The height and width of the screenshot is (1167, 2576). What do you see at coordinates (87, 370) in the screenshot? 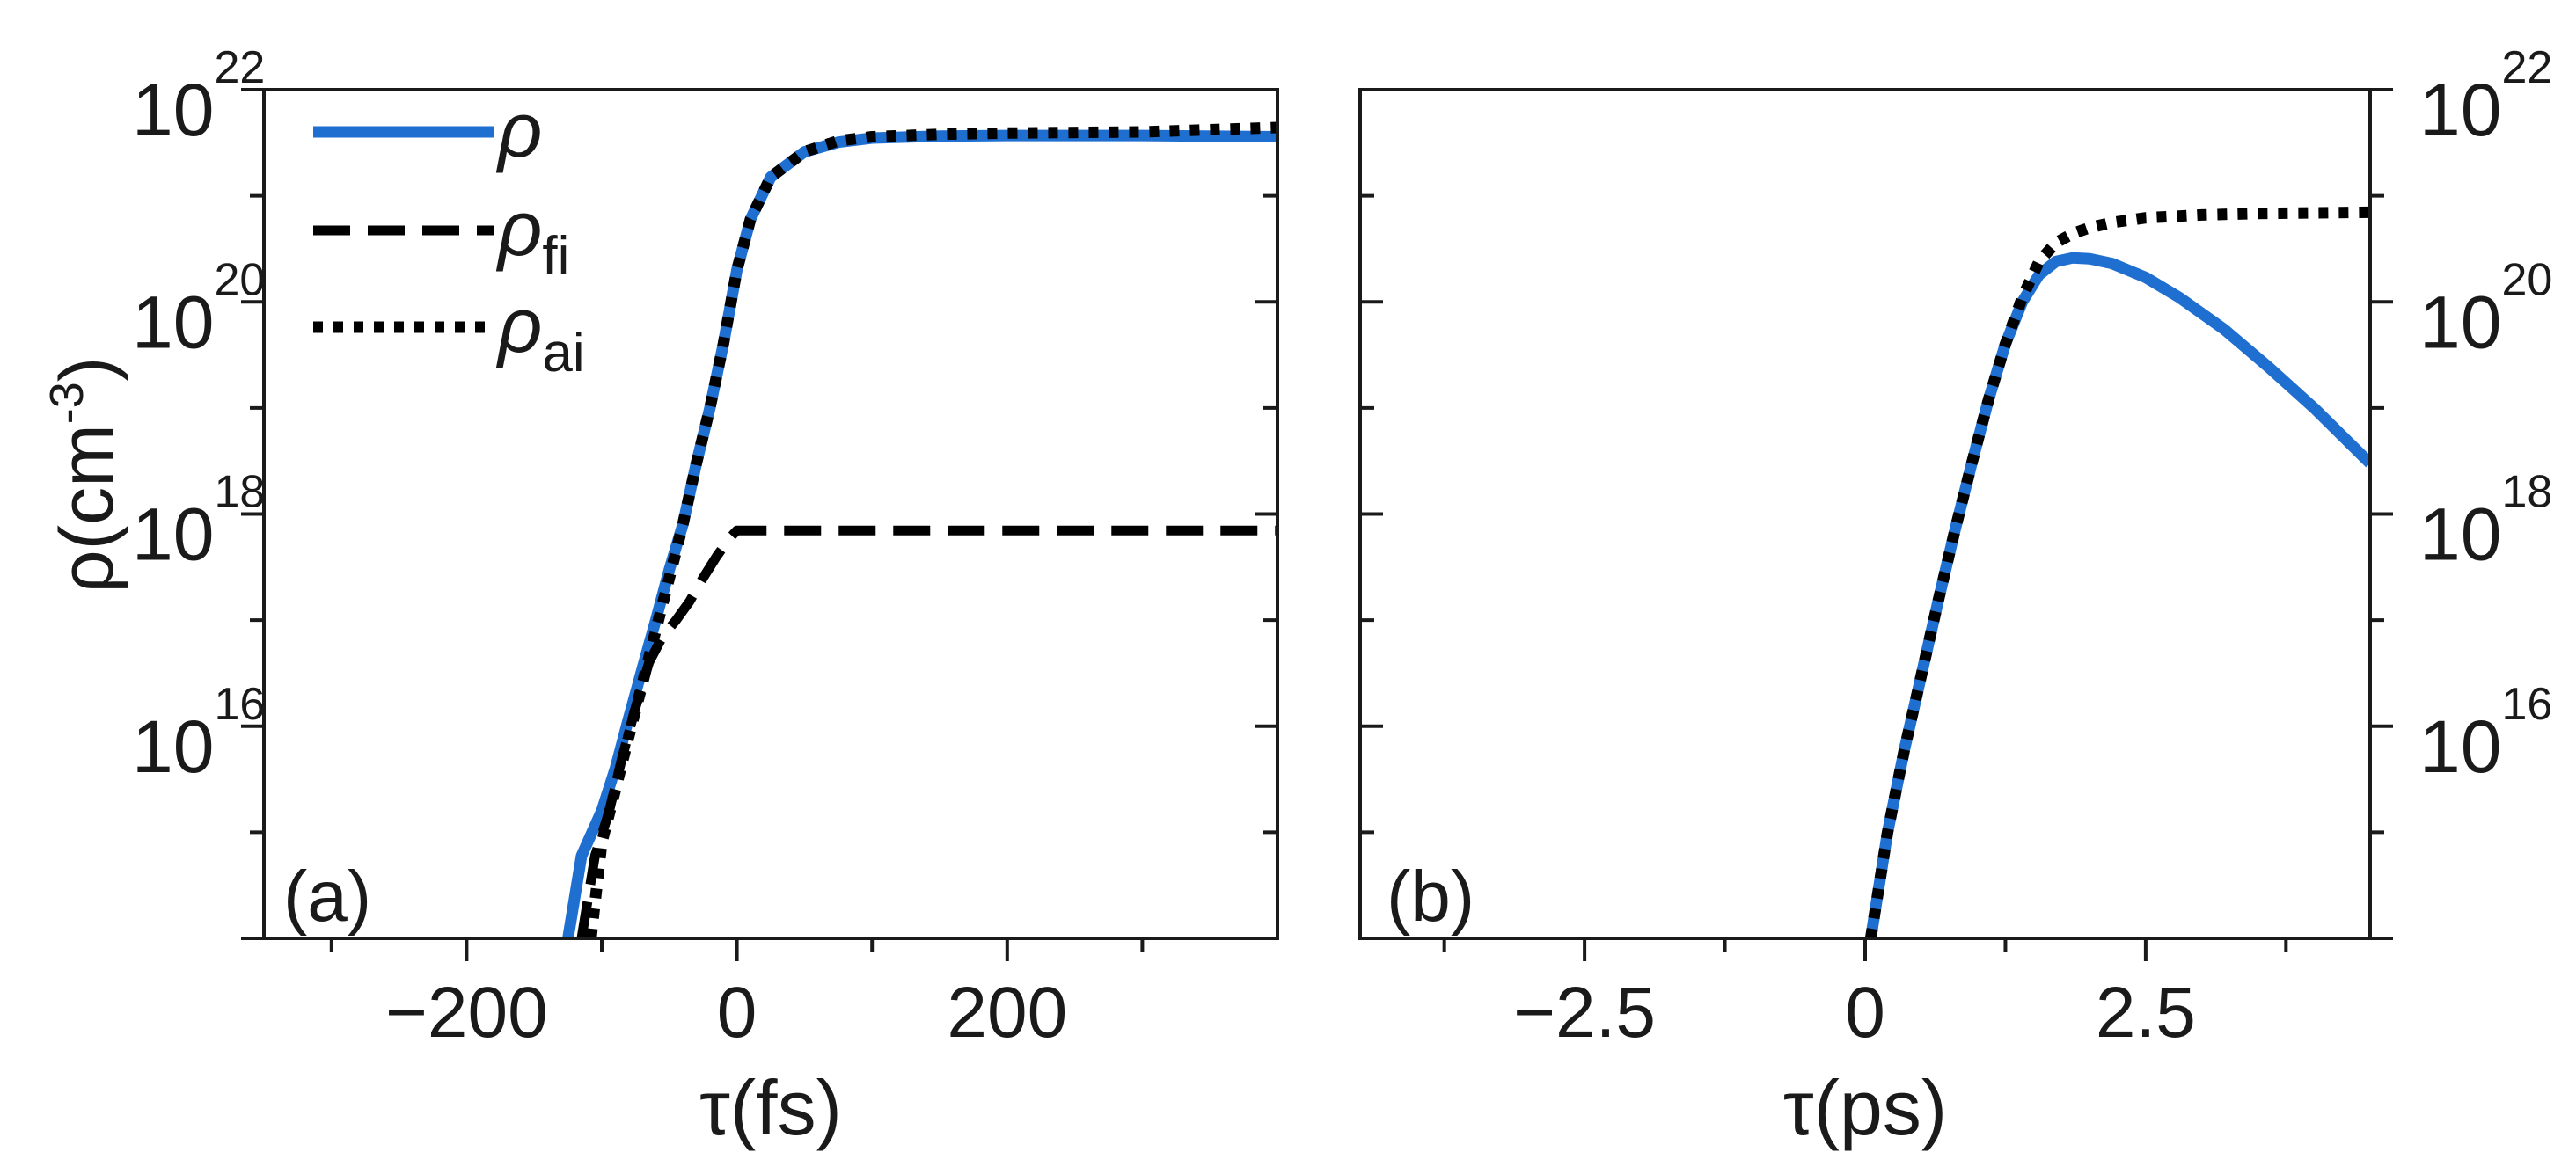
I see `y-axis-label-close: )` at bounding box center [87, 370].